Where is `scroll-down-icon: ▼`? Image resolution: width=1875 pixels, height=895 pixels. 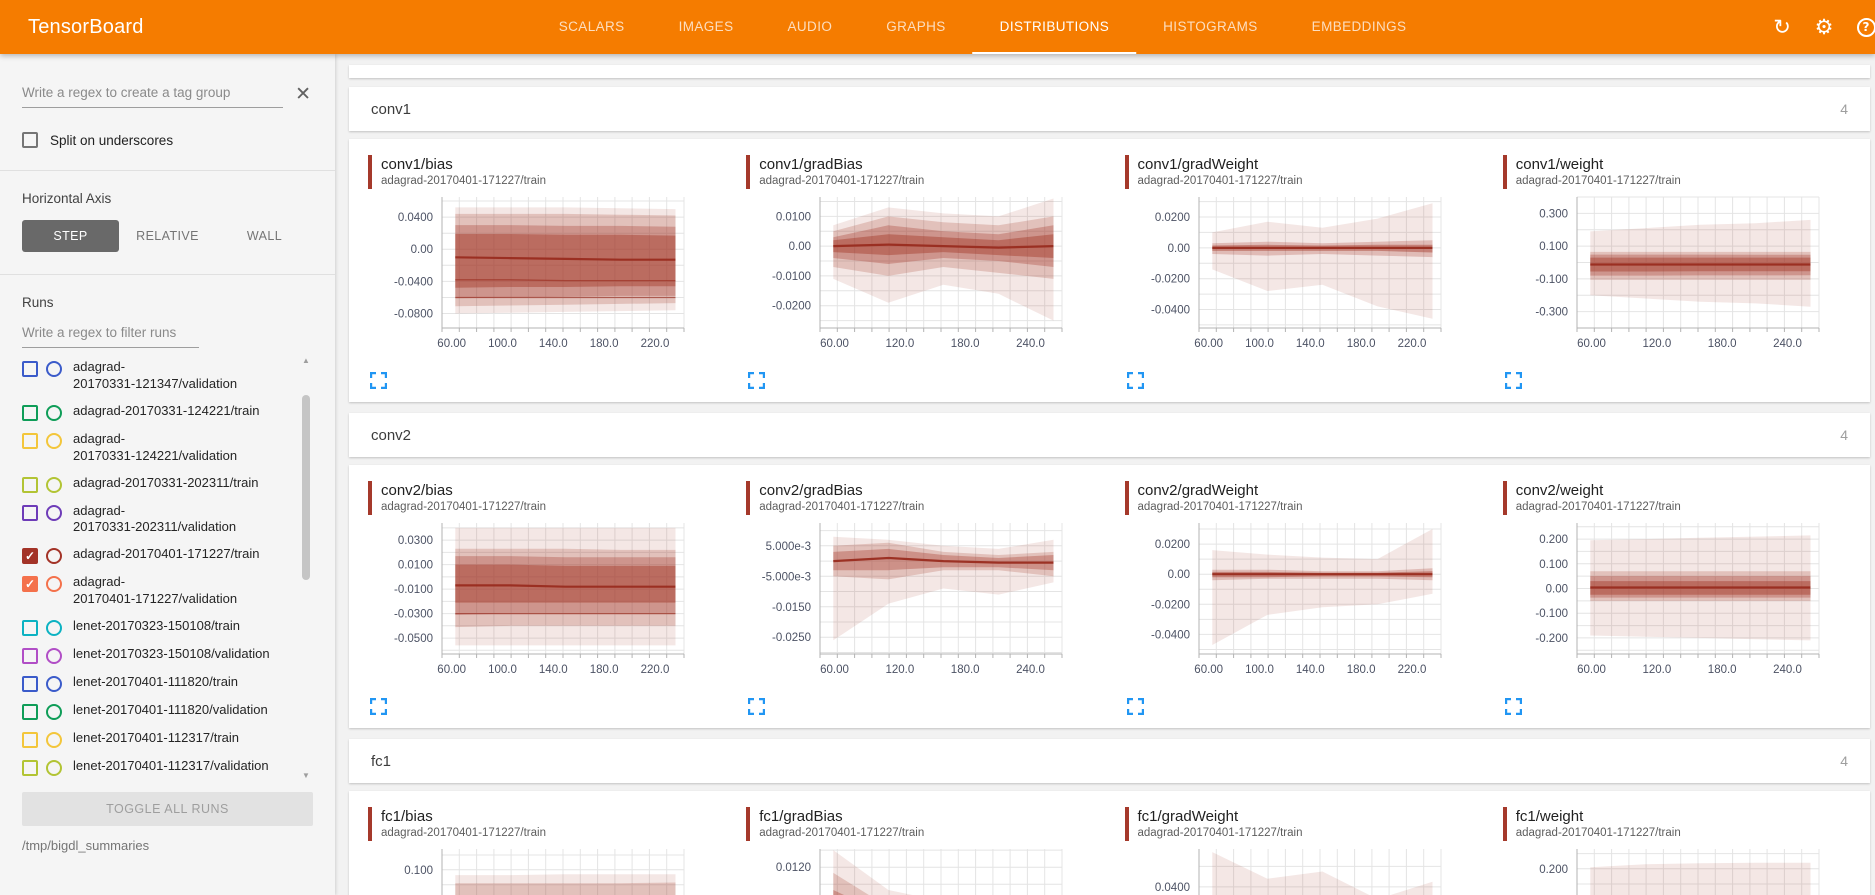 scroll-down-icon: ▼ is located at coordinates (306, 775).